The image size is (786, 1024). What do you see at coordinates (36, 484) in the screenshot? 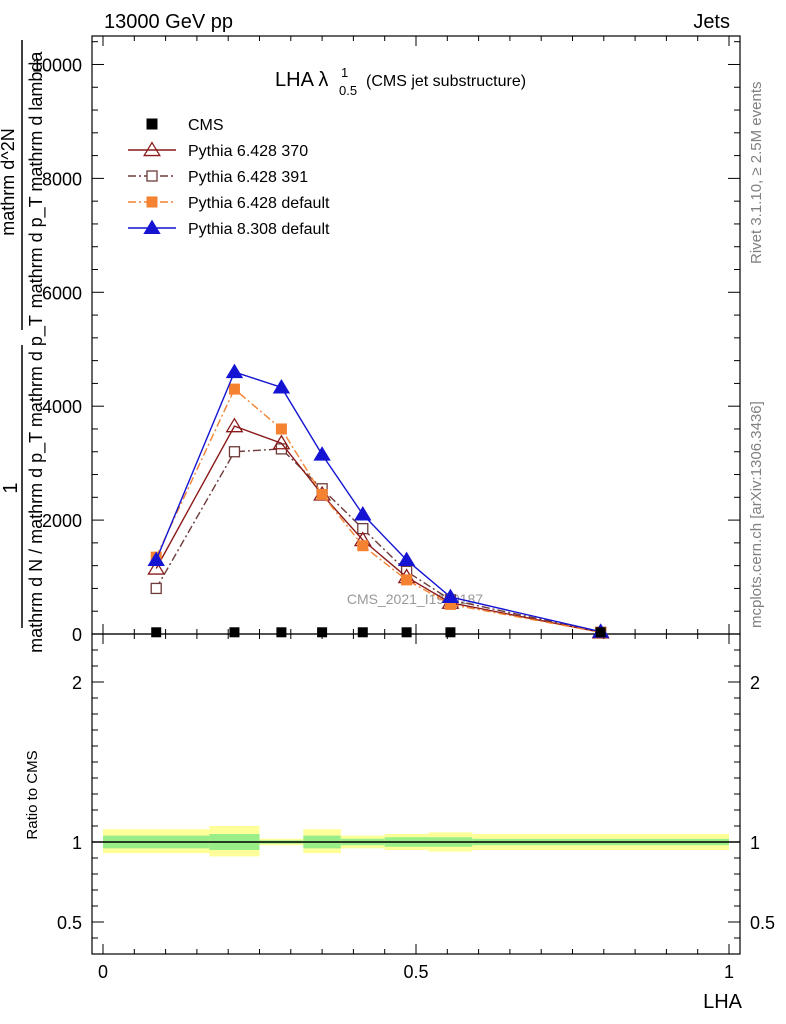
I see `y-label-bottom: mathrm d N / mathrm d p_T mathrm d p_T` at bounding box center [36, 484].